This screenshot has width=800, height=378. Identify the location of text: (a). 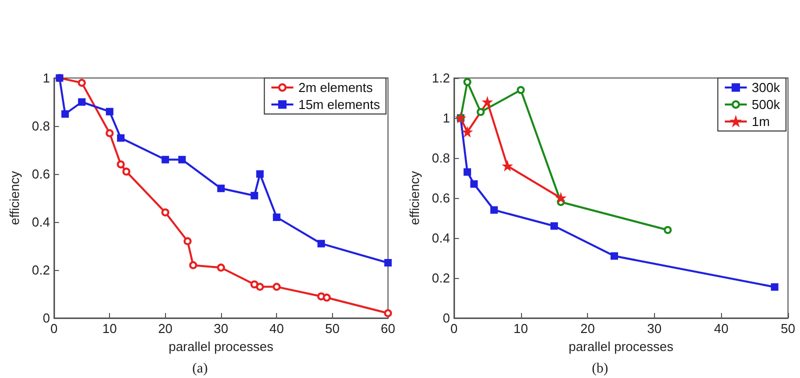
(200, 369).